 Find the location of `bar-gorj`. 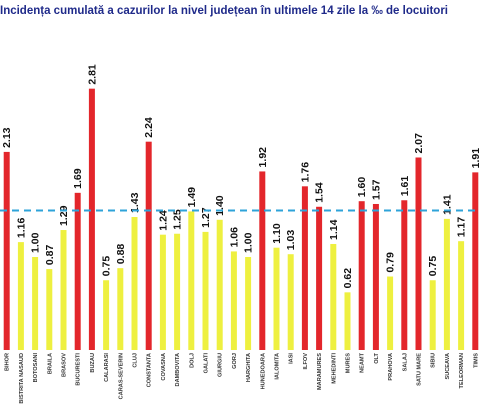

bar-gorj is located at coordinates (233, 300).